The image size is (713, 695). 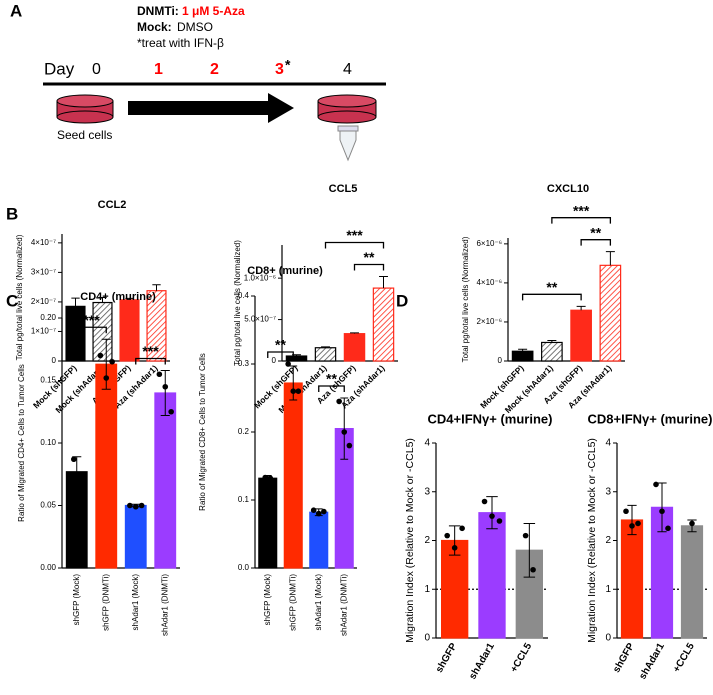 I want to click on y-tick-label: 2×10⁻⁷, so click(x=43, y=301).